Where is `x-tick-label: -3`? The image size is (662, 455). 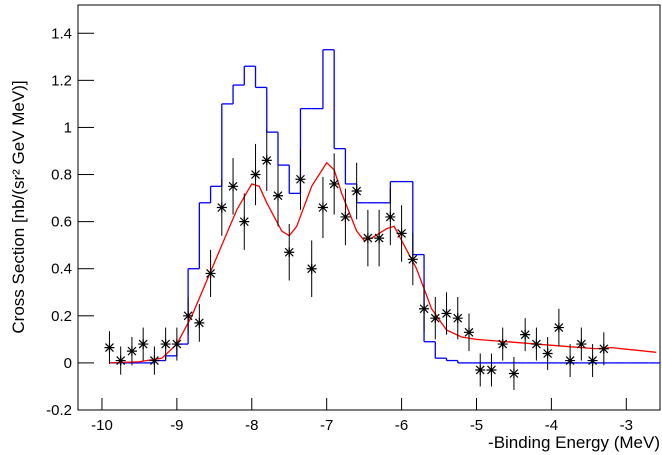 x-tick-label: -3 is located at coordinates (626, 425).